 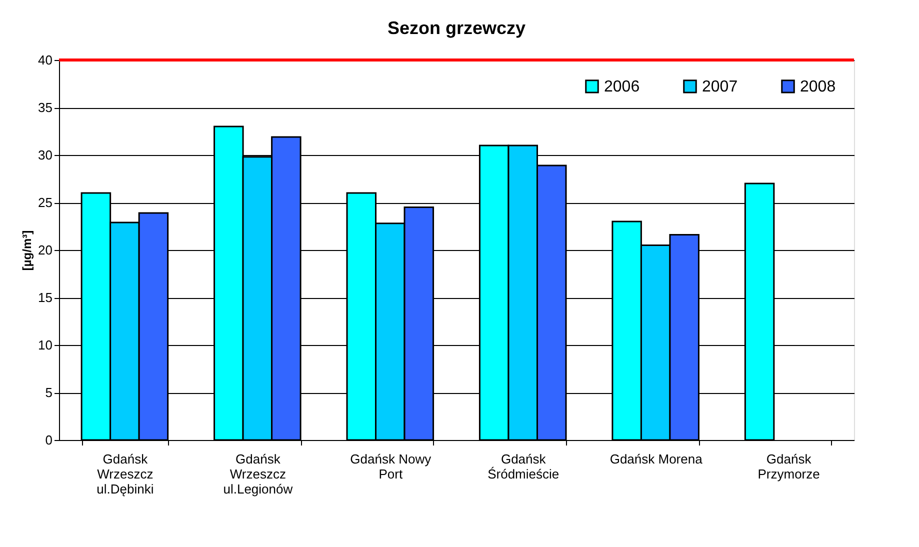 I want to click on y-tick-label: 5, so click(x=48, y=392).